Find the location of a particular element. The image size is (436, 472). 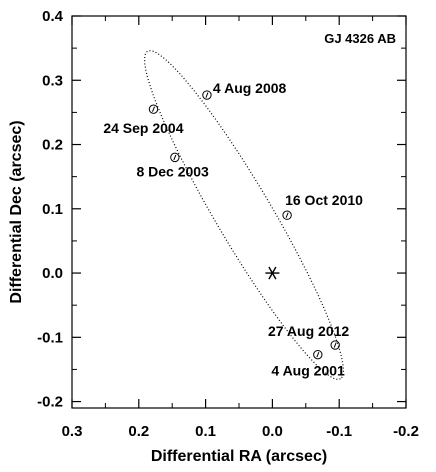

x-tick-label: 0.1 is located at coordinates (205, 431).